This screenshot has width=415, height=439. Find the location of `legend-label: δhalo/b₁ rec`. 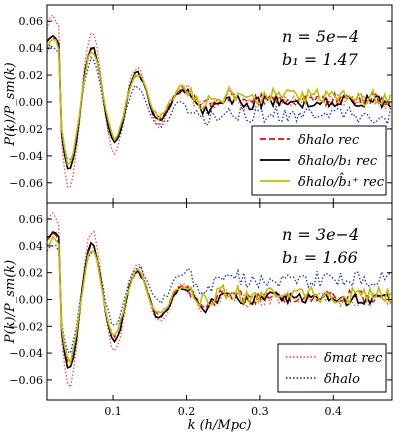

legend-label: δhalo/b₁ rec is located at coordinates (338, 161).